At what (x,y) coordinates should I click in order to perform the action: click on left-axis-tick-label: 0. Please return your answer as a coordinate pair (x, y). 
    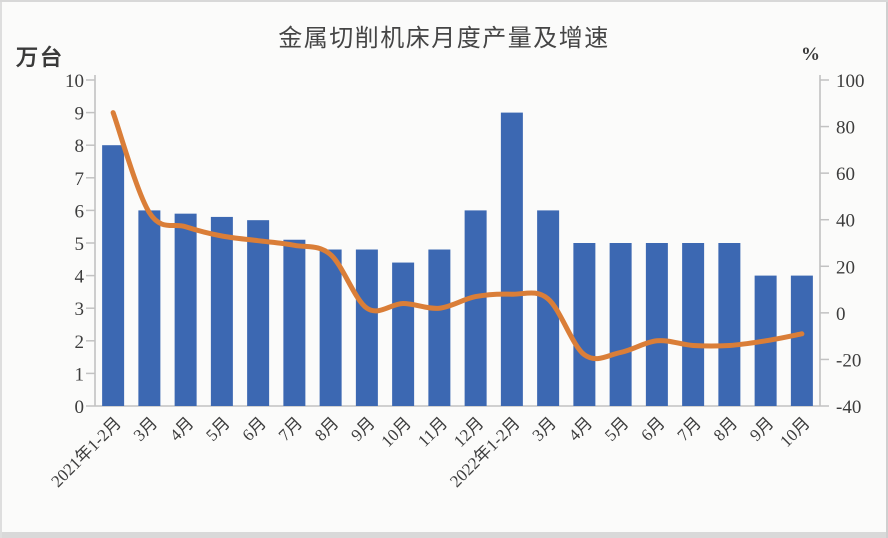
    Looking at the image, I should click on (80, 407).